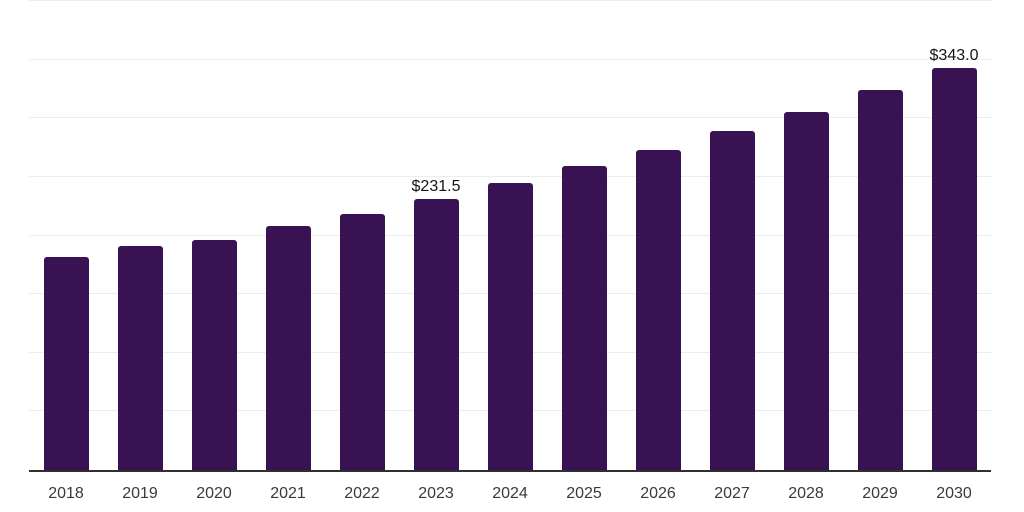 The image size is (1024, 512). Describe the element at coordinates (66, 493) in the screenshot. I see `x-tick-label-2018: 2018` at that location.